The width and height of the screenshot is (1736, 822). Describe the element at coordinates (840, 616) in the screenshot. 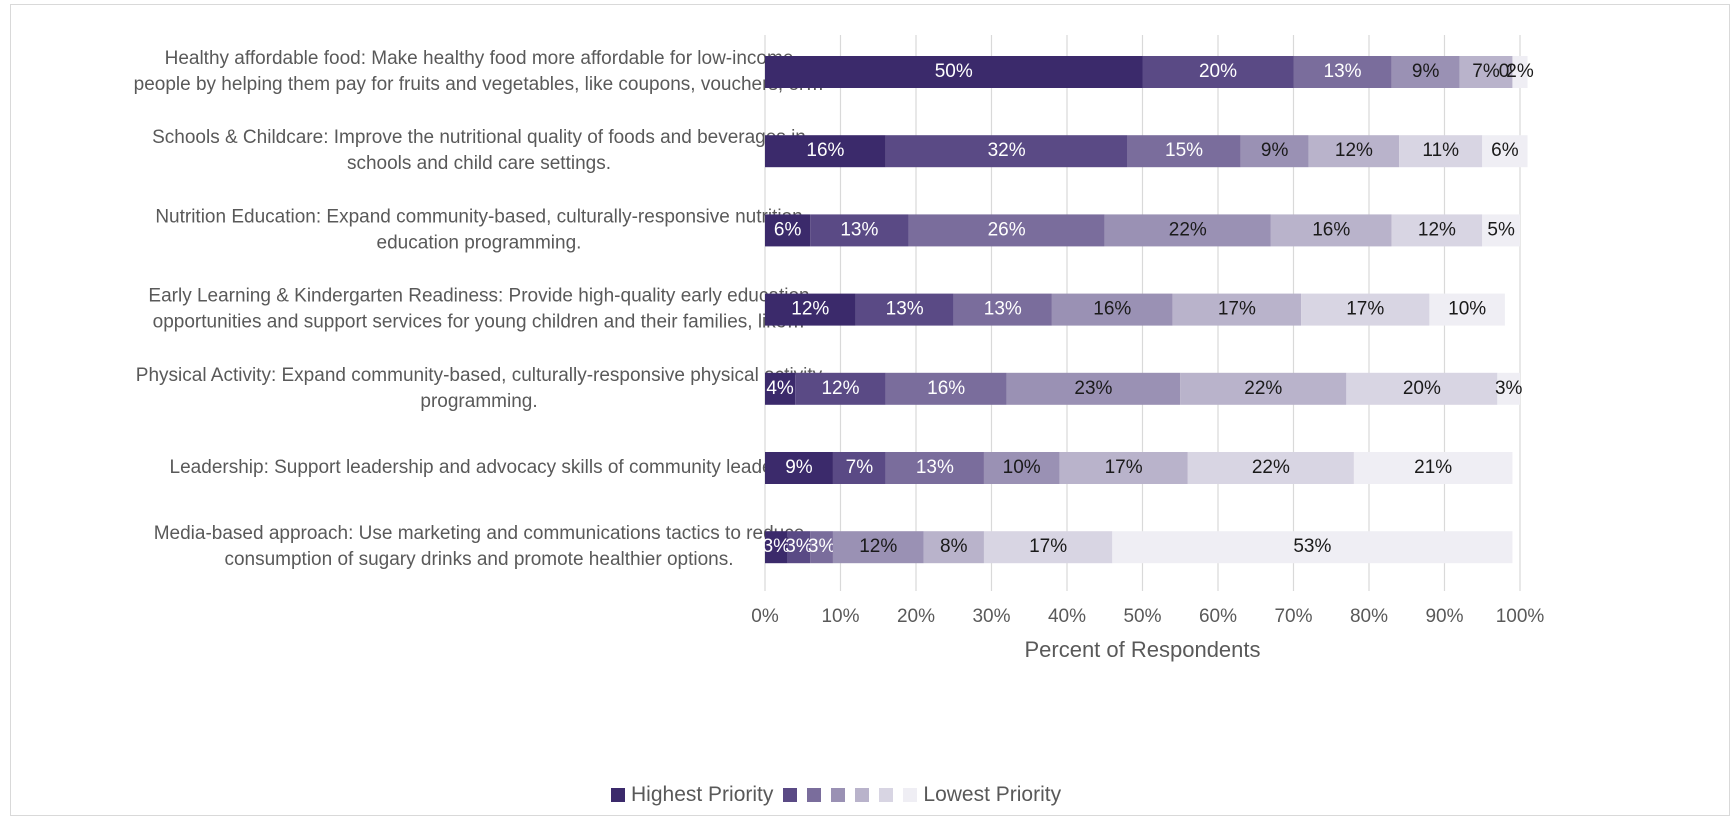

I see `x-tick-label: 10%` at that location.